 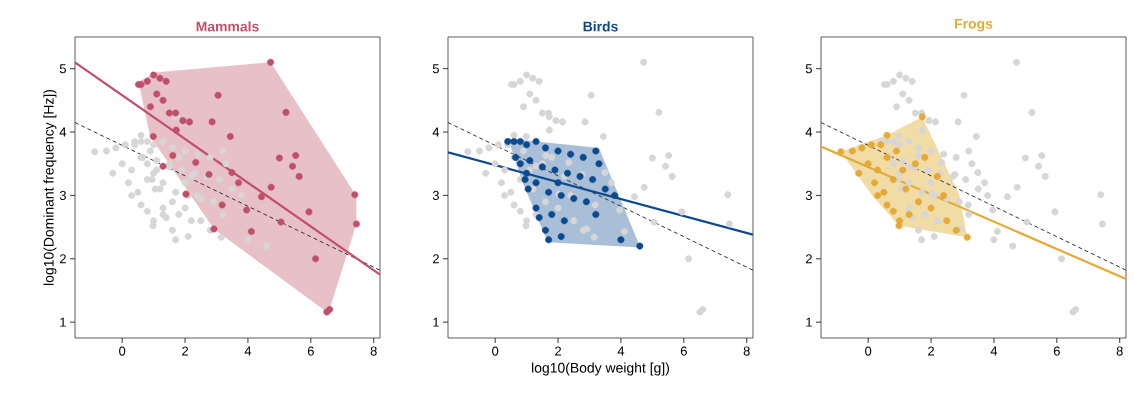 What do you see at coordinates (974, 25) in the screenshot?
I see `chart-title: Frogs` at bounding box center [974, 25].